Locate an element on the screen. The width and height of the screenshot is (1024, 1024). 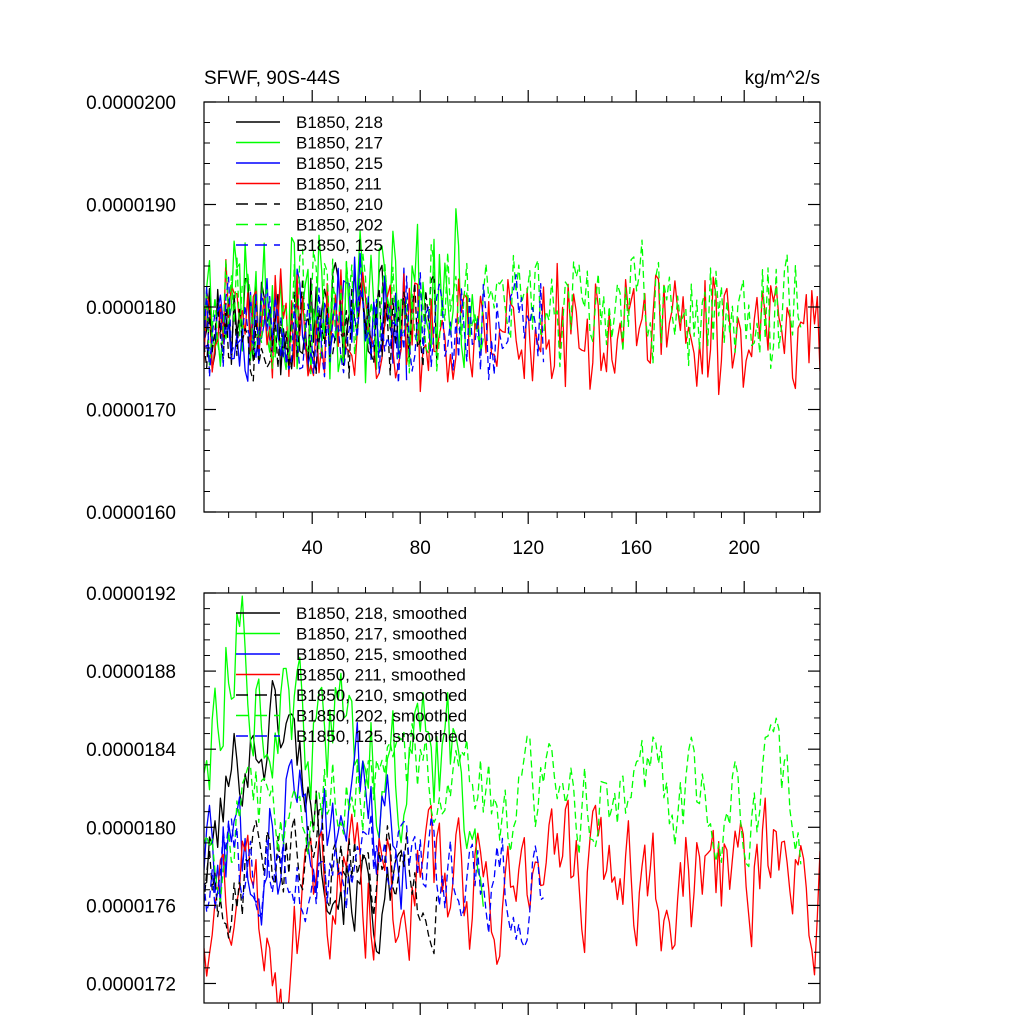
x-tick-label: 160 is located at coordinates (636, 548).